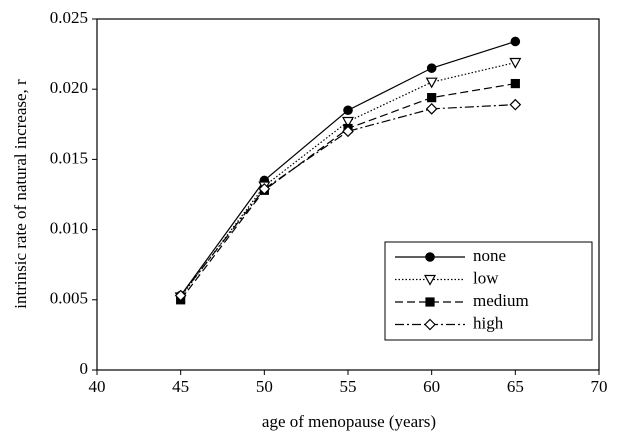  Describe the element at coordinates (501, 300) in the screenshot. I see `legend-label: medium` at that location.